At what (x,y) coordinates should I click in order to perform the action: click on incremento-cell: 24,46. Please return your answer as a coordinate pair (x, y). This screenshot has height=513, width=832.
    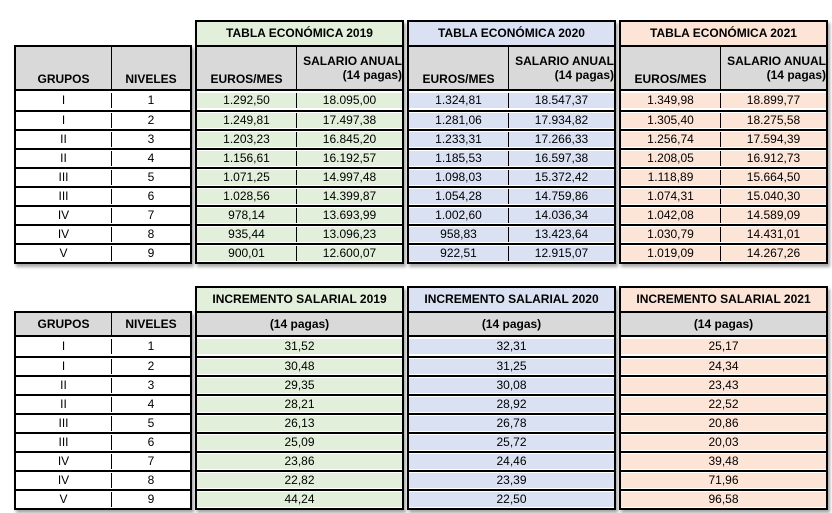
    Looking at the image, I should click on (511, 461).